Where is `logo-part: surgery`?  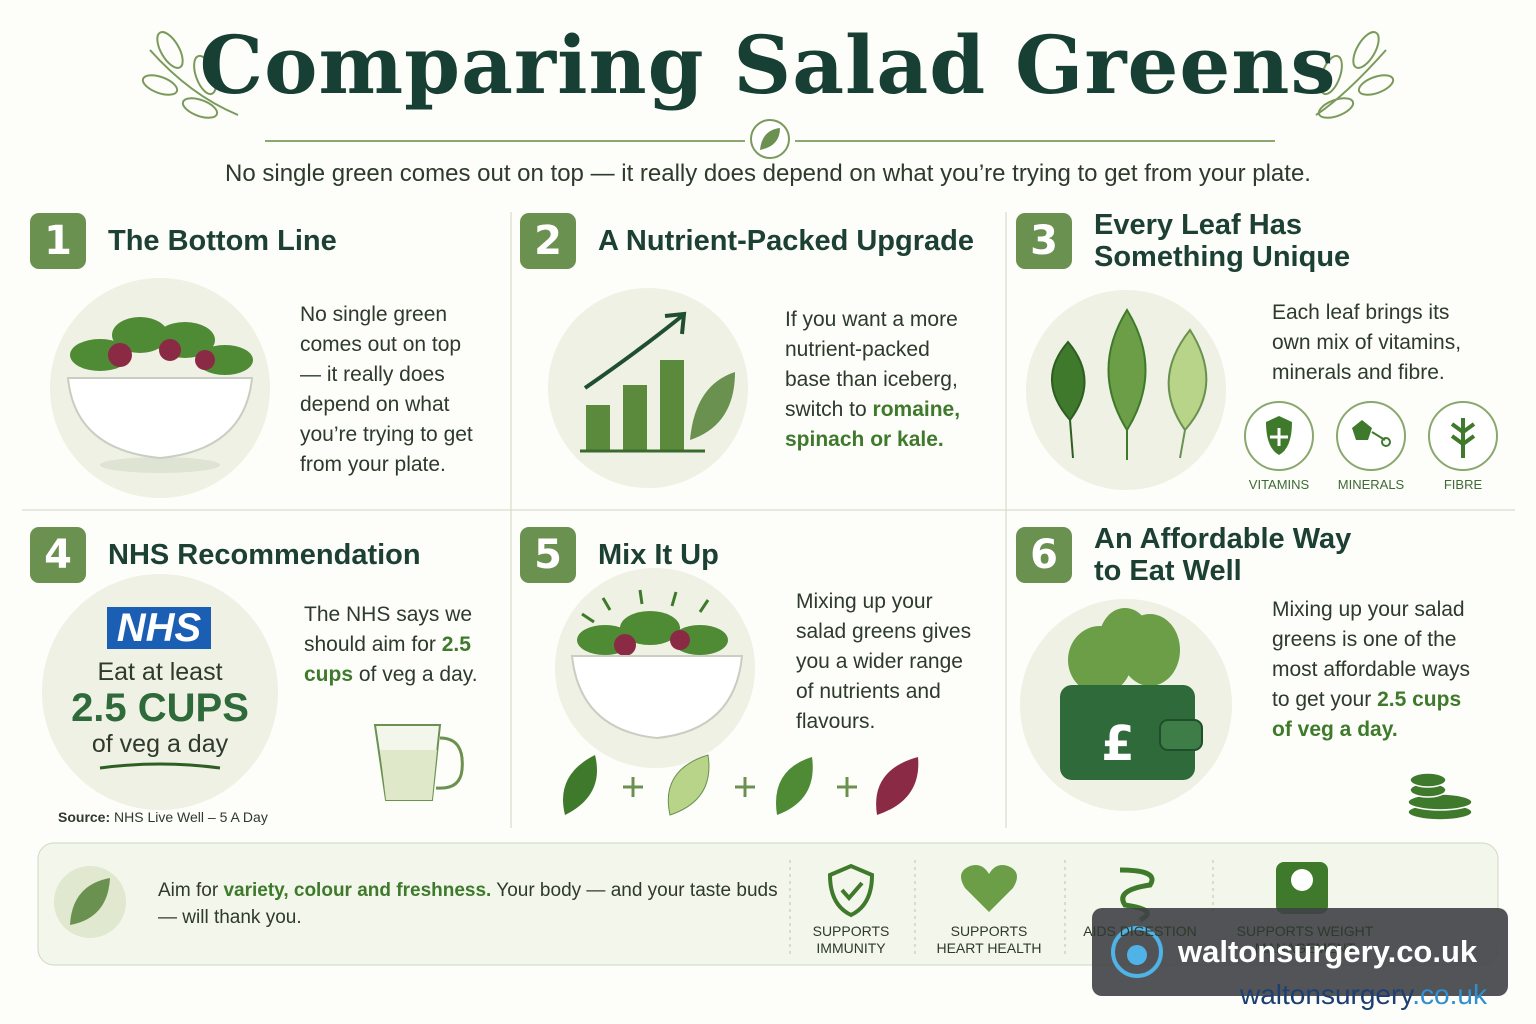 logo-part: surgery is located at coordinates (1366, 994).